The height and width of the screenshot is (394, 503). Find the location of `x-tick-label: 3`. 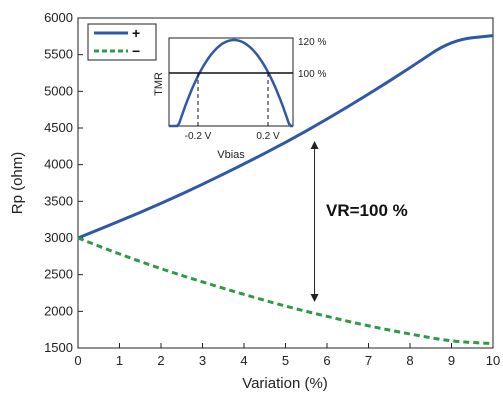

x-tick-label: 3 is located at coordinates (202, 360).